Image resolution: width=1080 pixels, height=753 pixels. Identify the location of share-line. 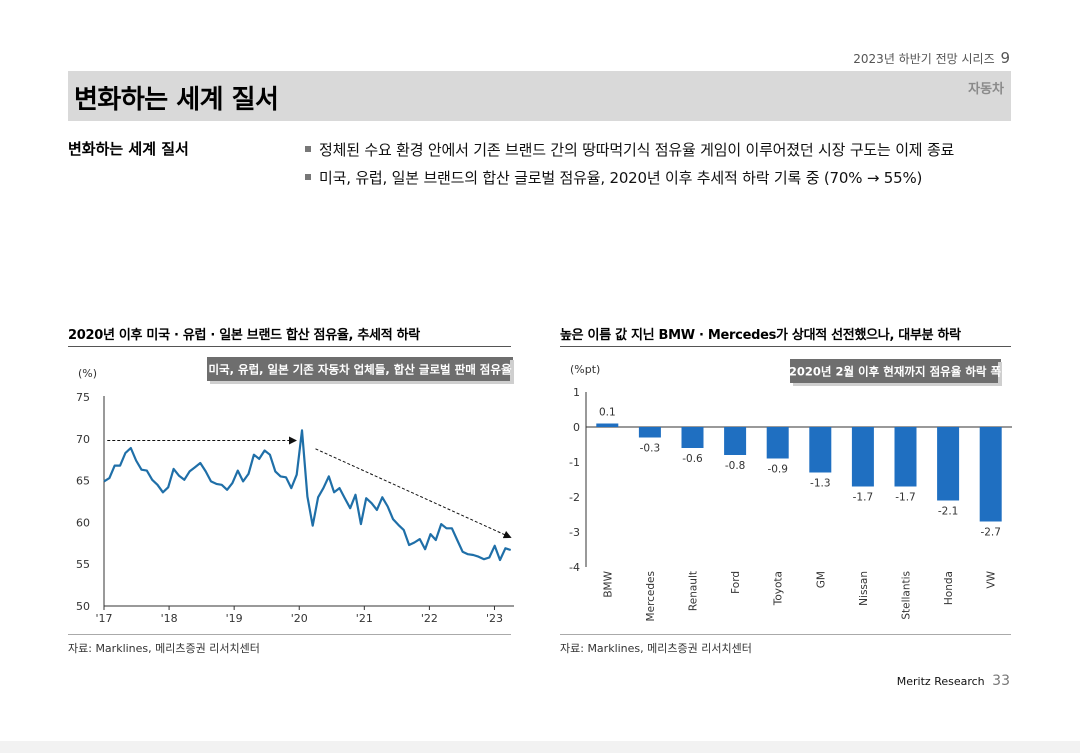
(307, 495).